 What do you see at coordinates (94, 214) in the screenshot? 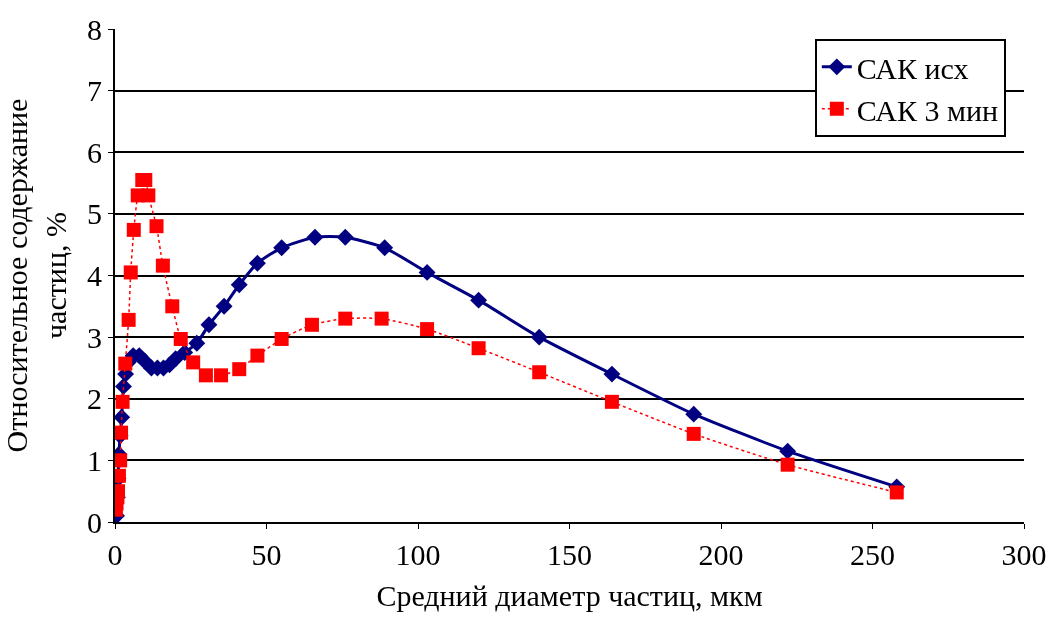
I see `y-tick-label: 5` at bounding box center [94, 214].